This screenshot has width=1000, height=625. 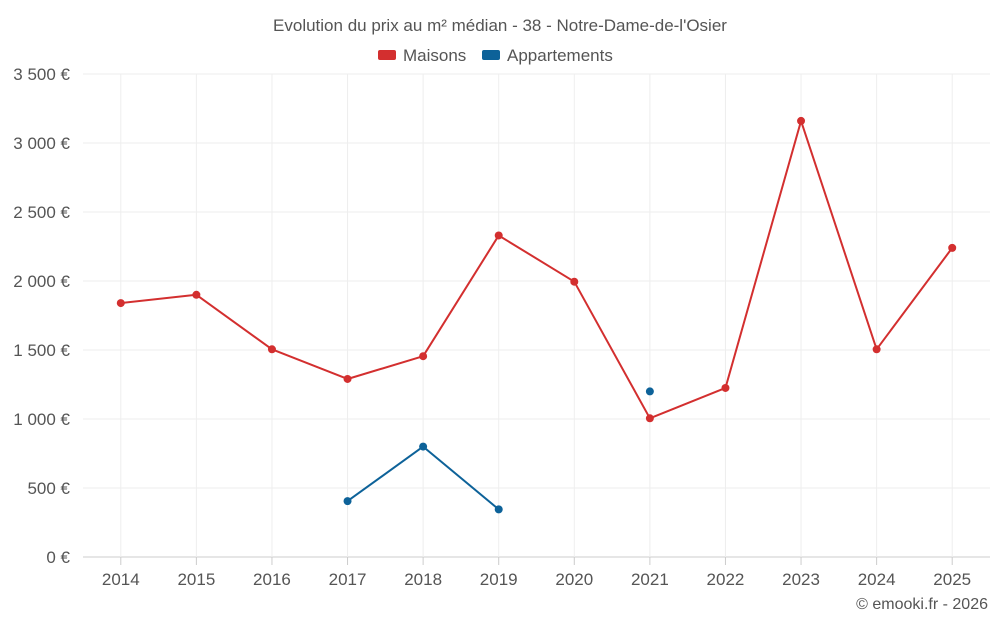 What do you see at coordinates (41, 350) in the screenshot?
I see `y-tick-label: 1 500 €` at bounding box center [41, 350].